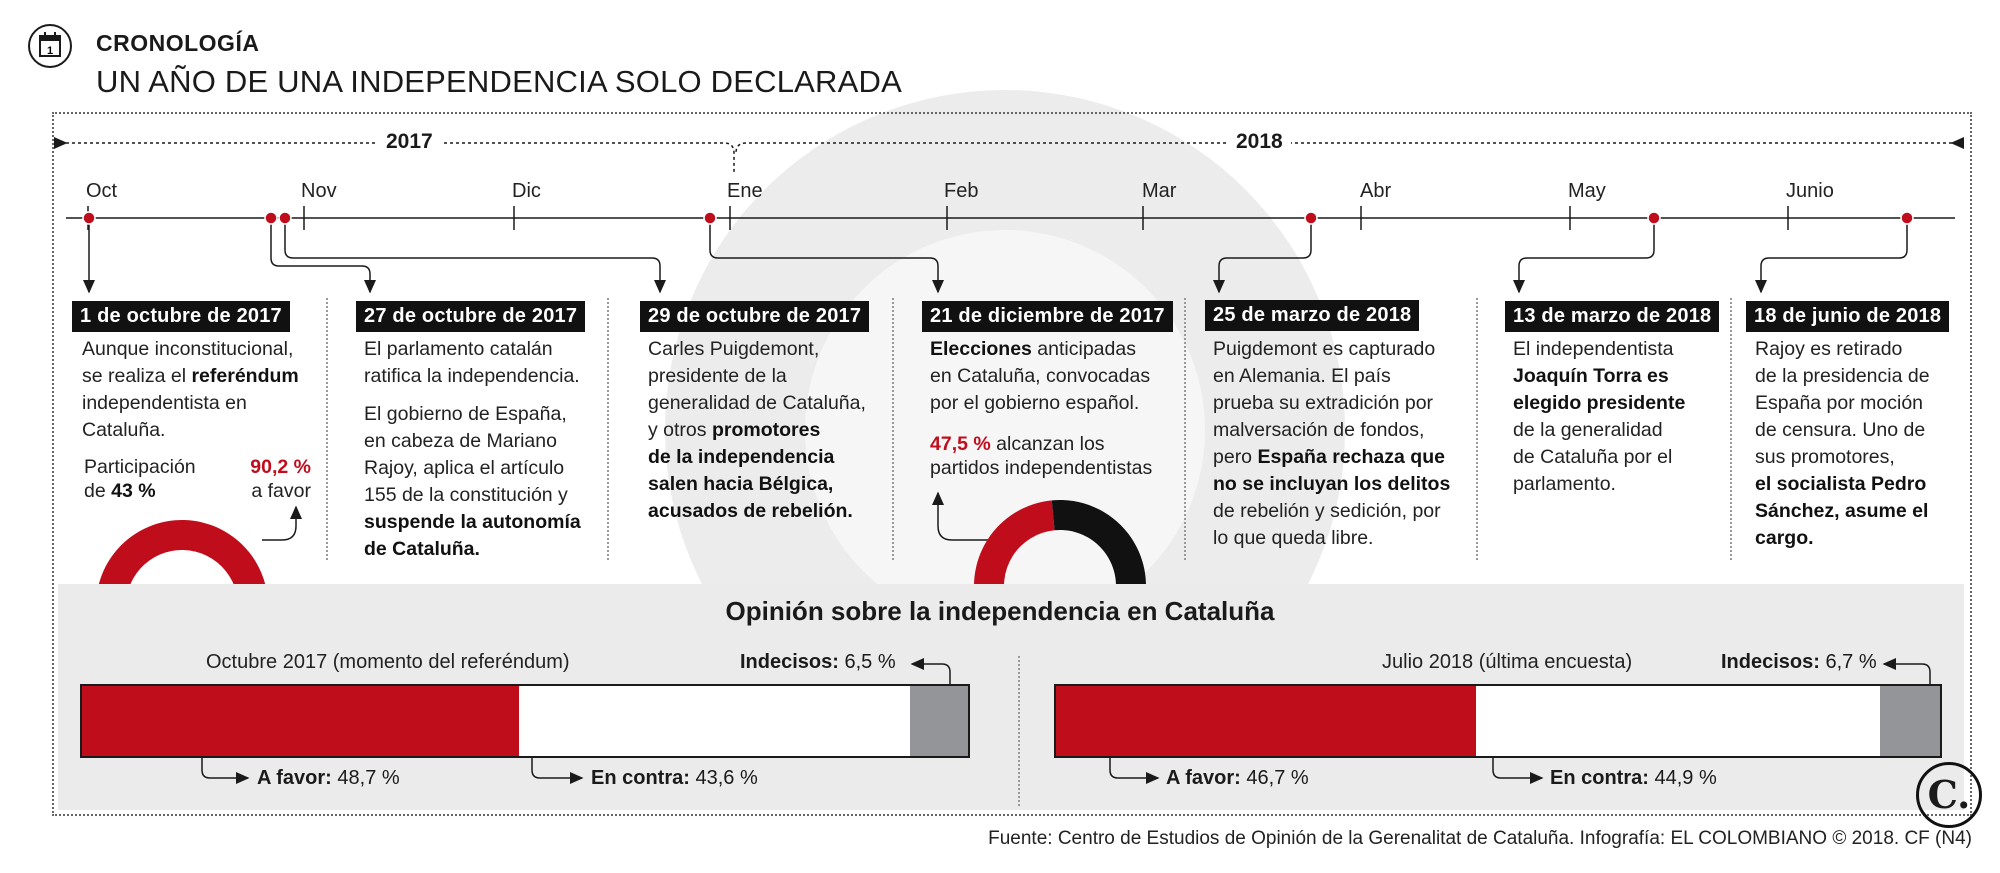 This screenshot has height=873, width=2000. Describe the element at coordinates (1593, 457) in the screenshot. I see `event-line: de Cataluña por el` at that location.